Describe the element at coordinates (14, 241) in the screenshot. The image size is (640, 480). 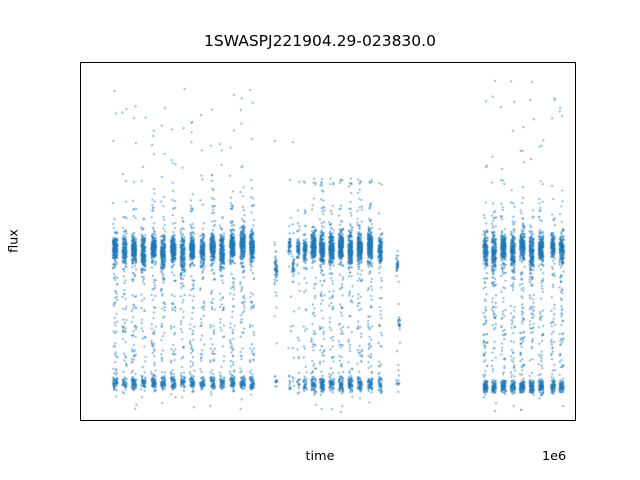
I see `y-axis-label: flux` at that location.